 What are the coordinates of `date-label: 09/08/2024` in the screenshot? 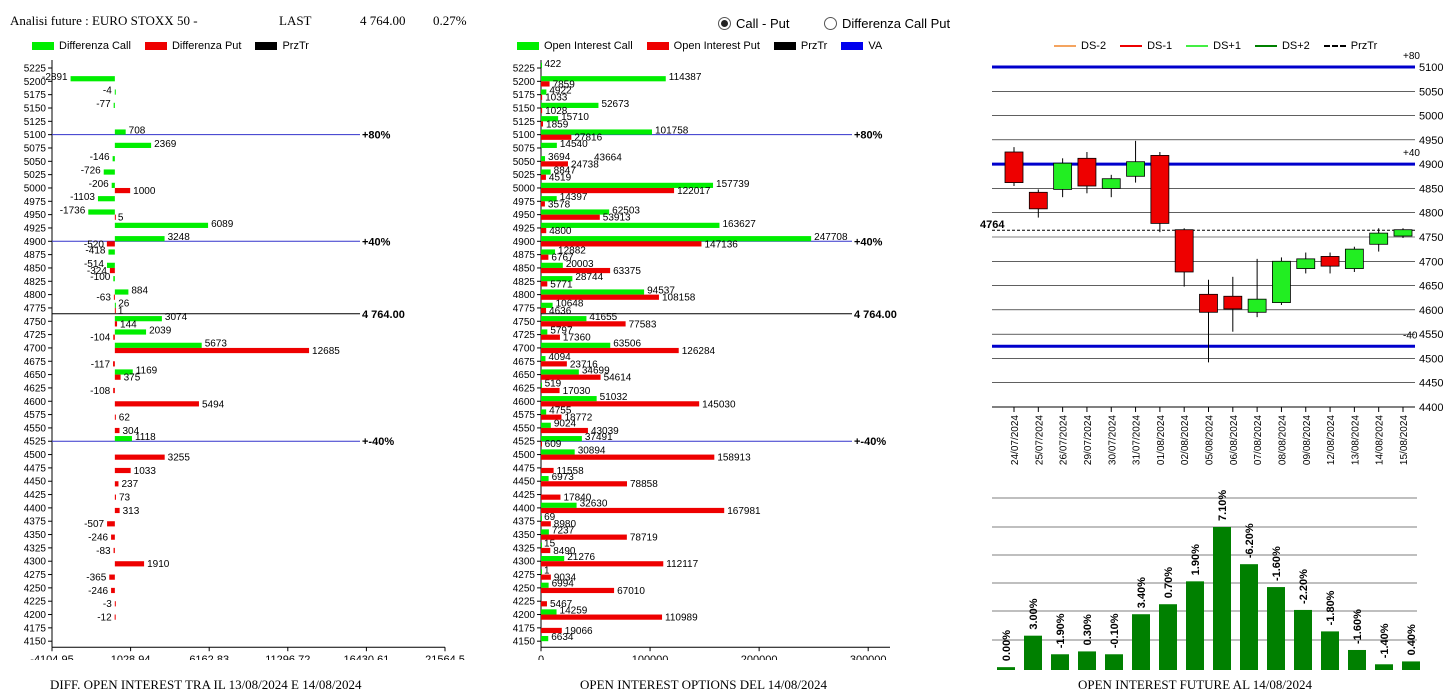 It's located at (1307, 440).